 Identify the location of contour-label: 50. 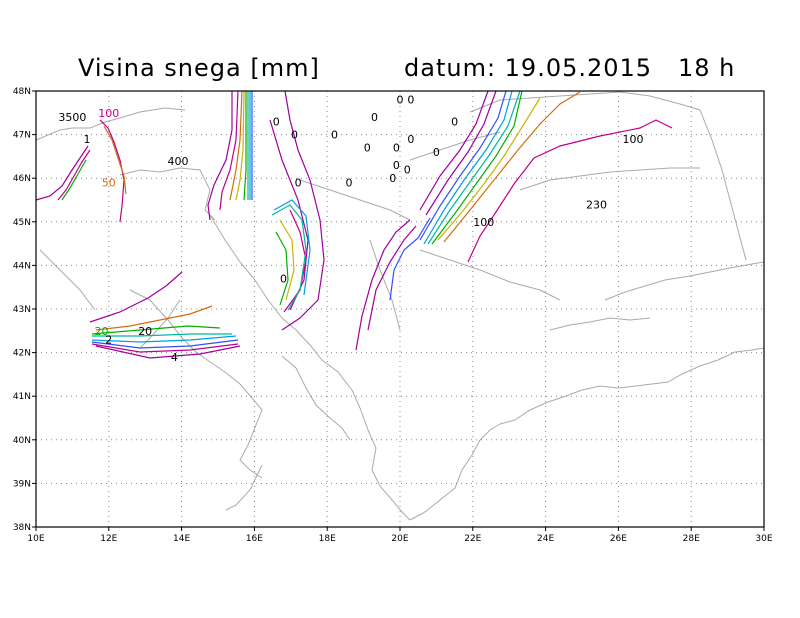
(109, 183).